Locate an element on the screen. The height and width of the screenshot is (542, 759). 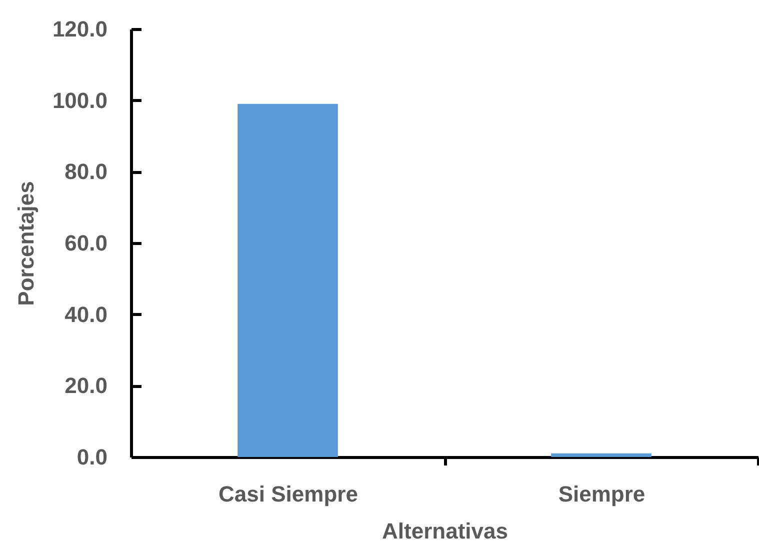
y-tick-label: 120.0 is located at coordinates (80, 29).